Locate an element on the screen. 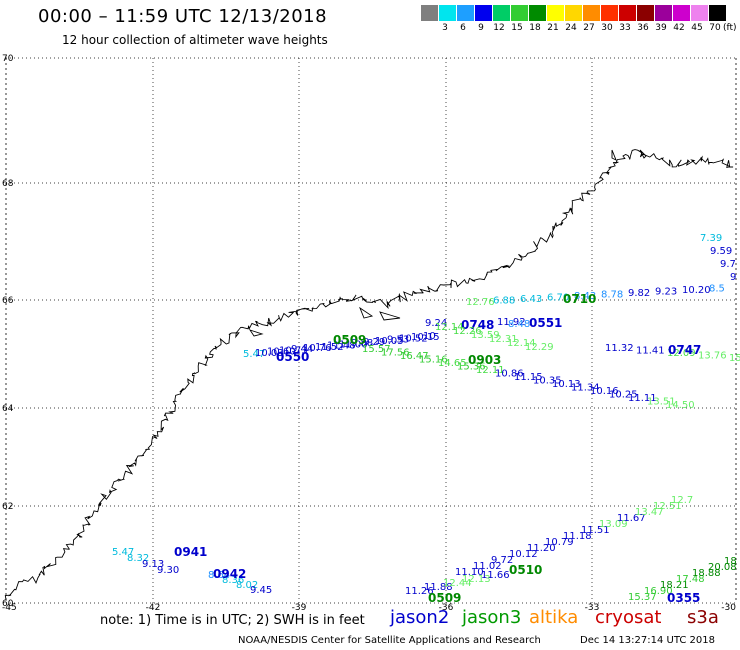  pass-time-label: 0903 is located at coordinates (484, 360).